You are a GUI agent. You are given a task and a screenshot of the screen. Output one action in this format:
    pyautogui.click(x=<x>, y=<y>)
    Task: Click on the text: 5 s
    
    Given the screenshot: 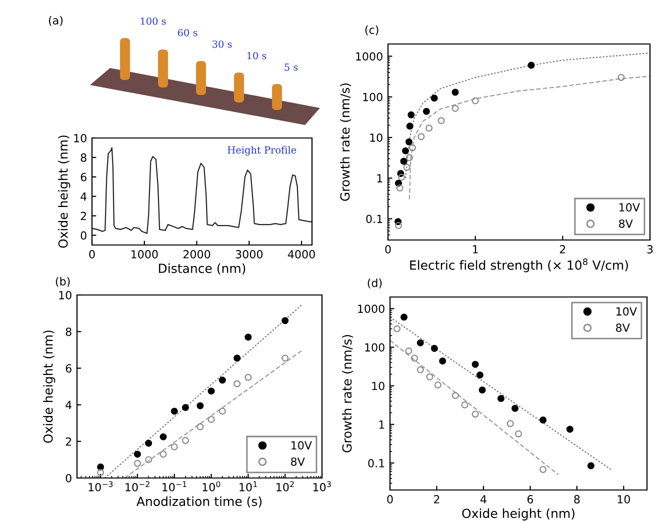 What is the action you would take?
    pyautogui.click(x=291, y=67)
    